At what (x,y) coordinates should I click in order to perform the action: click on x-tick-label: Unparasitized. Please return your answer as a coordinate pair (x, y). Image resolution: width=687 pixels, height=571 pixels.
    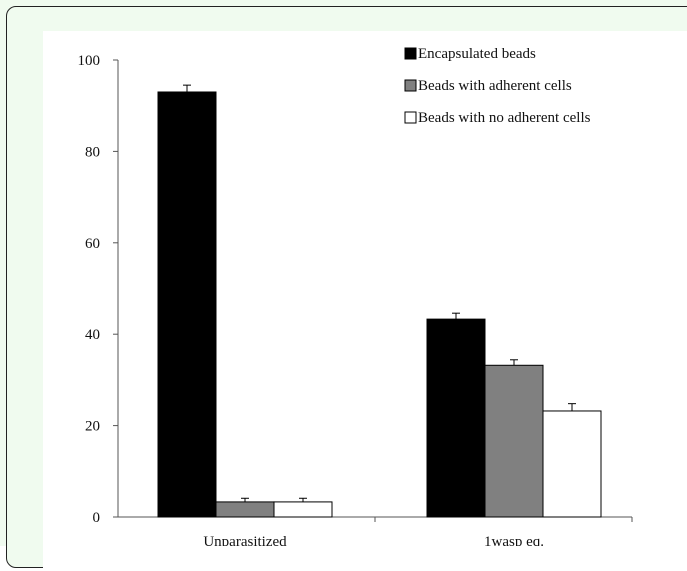
    Looking at the image, I should click on (245, 540).